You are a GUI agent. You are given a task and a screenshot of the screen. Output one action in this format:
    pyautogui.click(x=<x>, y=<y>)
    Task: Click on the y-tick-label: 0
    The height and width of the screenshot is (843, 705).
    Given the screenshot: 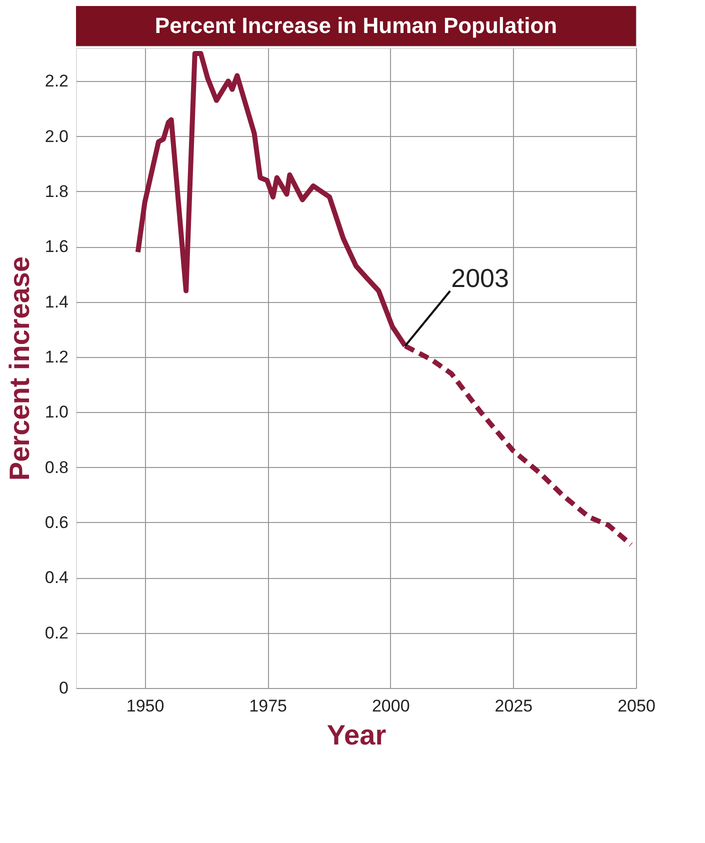 What is the action you would take?
    pyautogui.click(x=63, y=688)
    